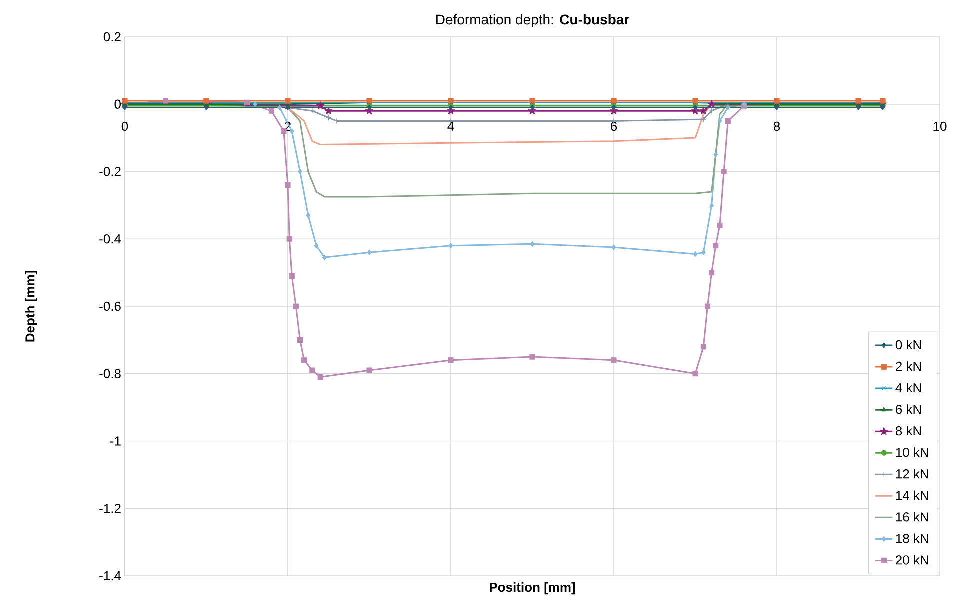 The image size is (957, 606). What do you see at coordinates (912, 517) in the screenshot?
I see `legend-label: 16 kN` at bounding box center [912, 517].